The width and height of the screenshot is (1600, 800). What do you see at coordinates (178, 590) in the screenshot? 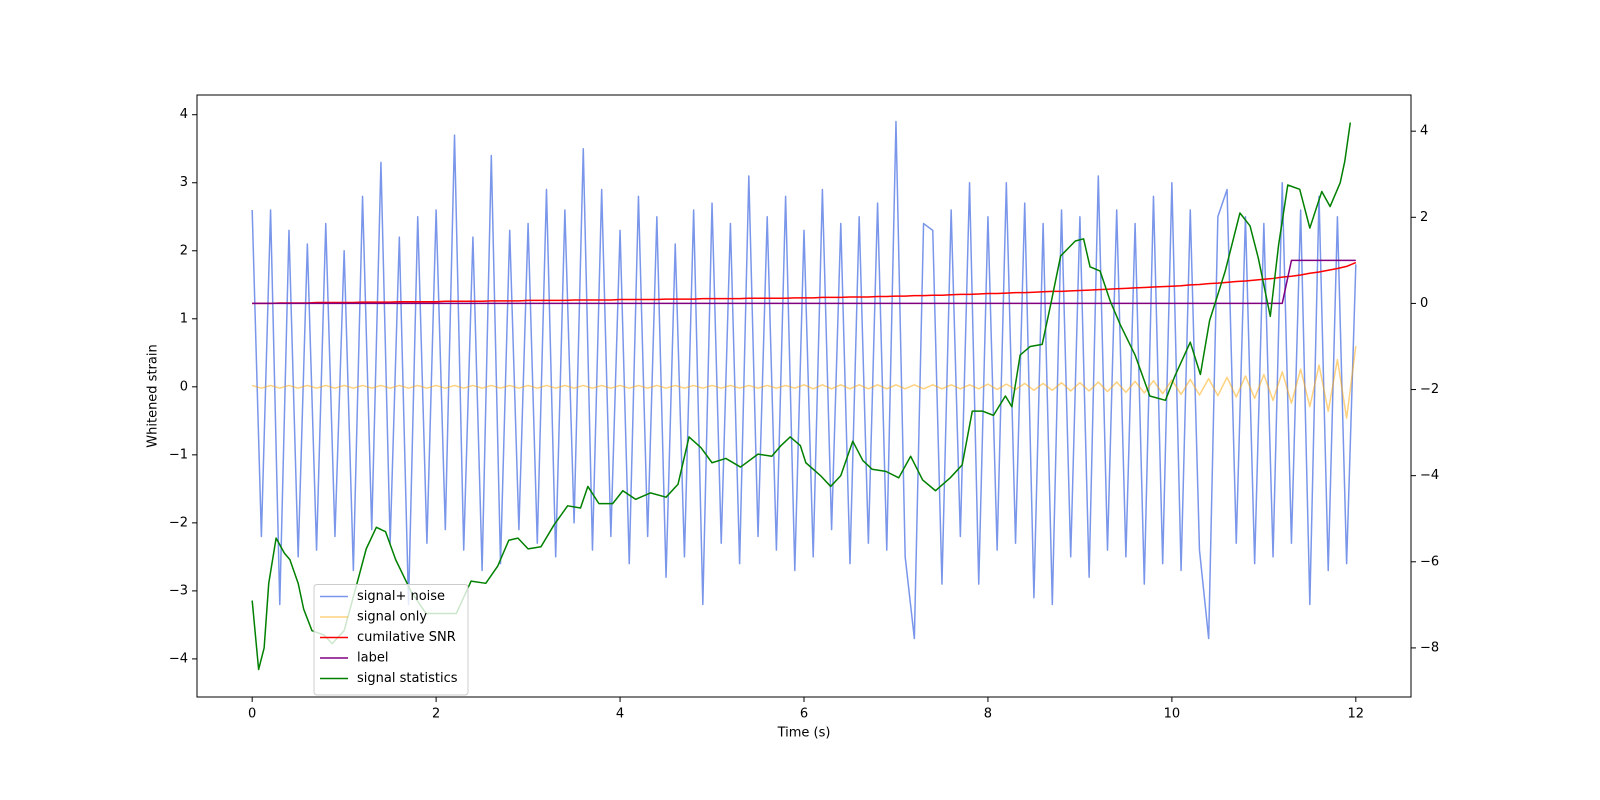
I see `y-tick-label: −3` at bounding box center [178, 590].